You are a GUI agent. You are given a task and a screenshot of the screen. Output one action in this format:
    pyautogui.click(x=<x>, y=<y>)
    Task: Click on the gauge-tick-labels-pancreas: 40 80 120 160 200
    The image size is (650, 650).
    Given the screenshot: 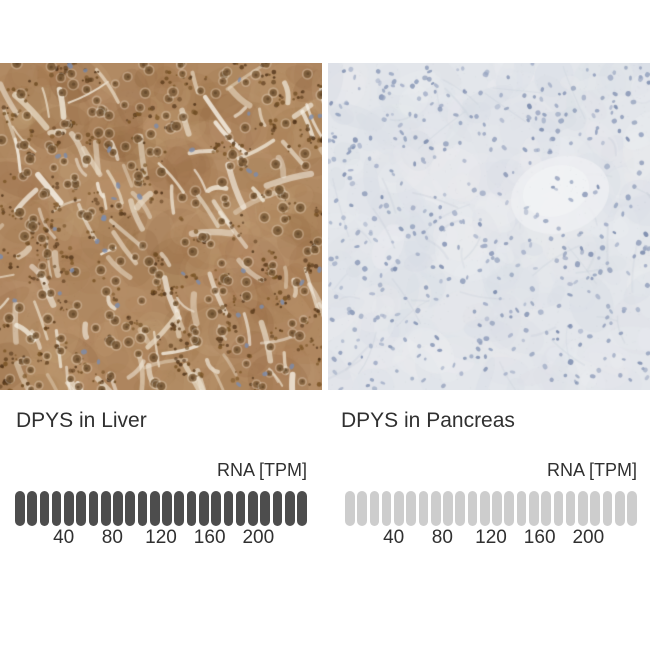 What is the action you would take?
    pyautogui.click(x=491, y=539)
    